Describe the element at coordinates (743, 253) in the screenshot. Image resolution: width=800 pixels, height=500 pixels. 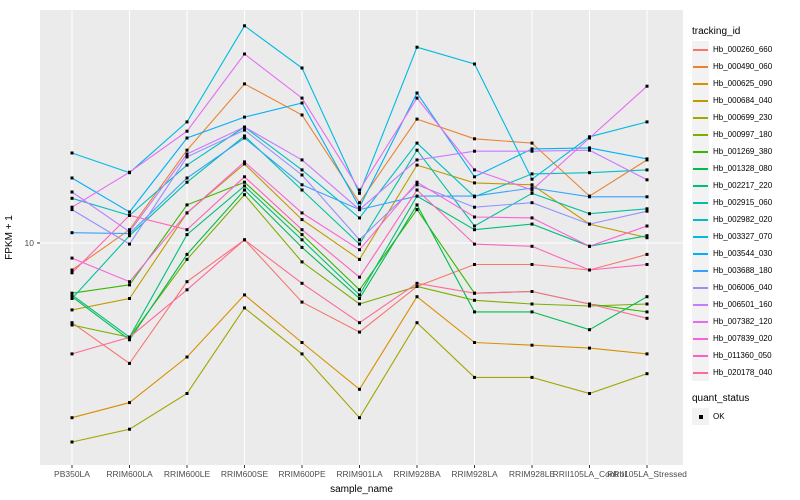
I see `legend-entry-label: Hb_003544_030` at that location.